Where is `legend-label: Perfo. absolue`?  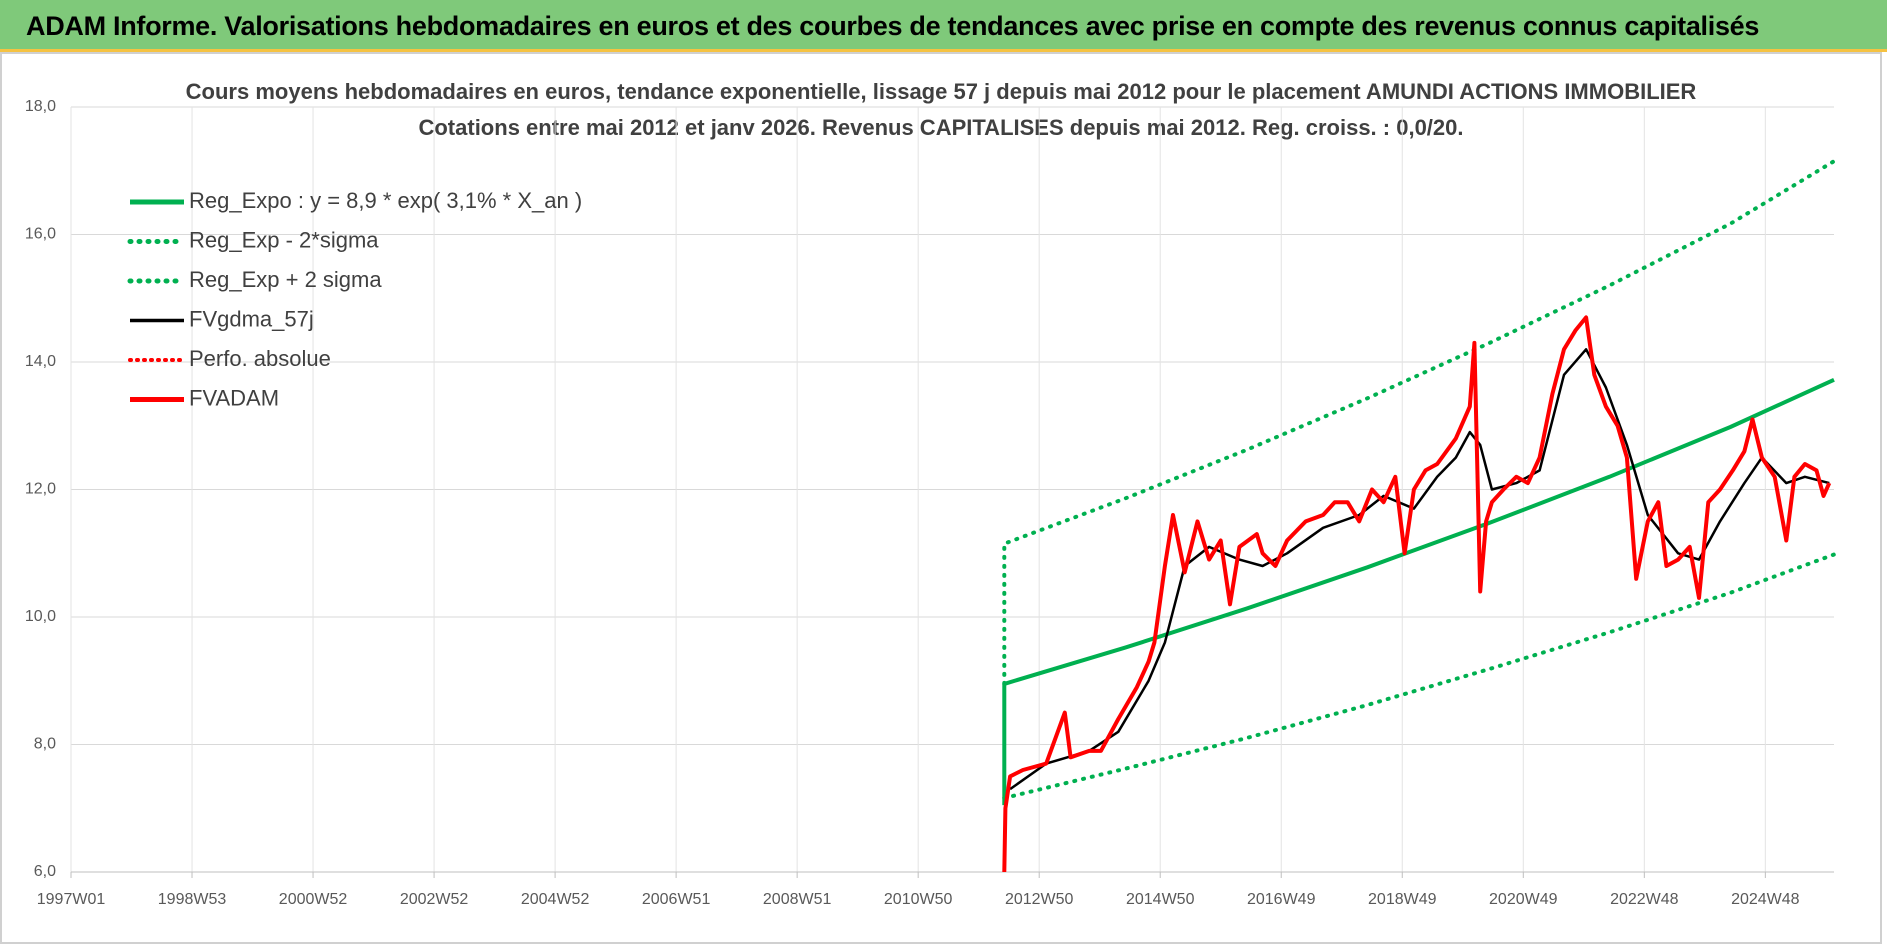 legend-label: Perfo. absolue is located at coordinates (260, 358).